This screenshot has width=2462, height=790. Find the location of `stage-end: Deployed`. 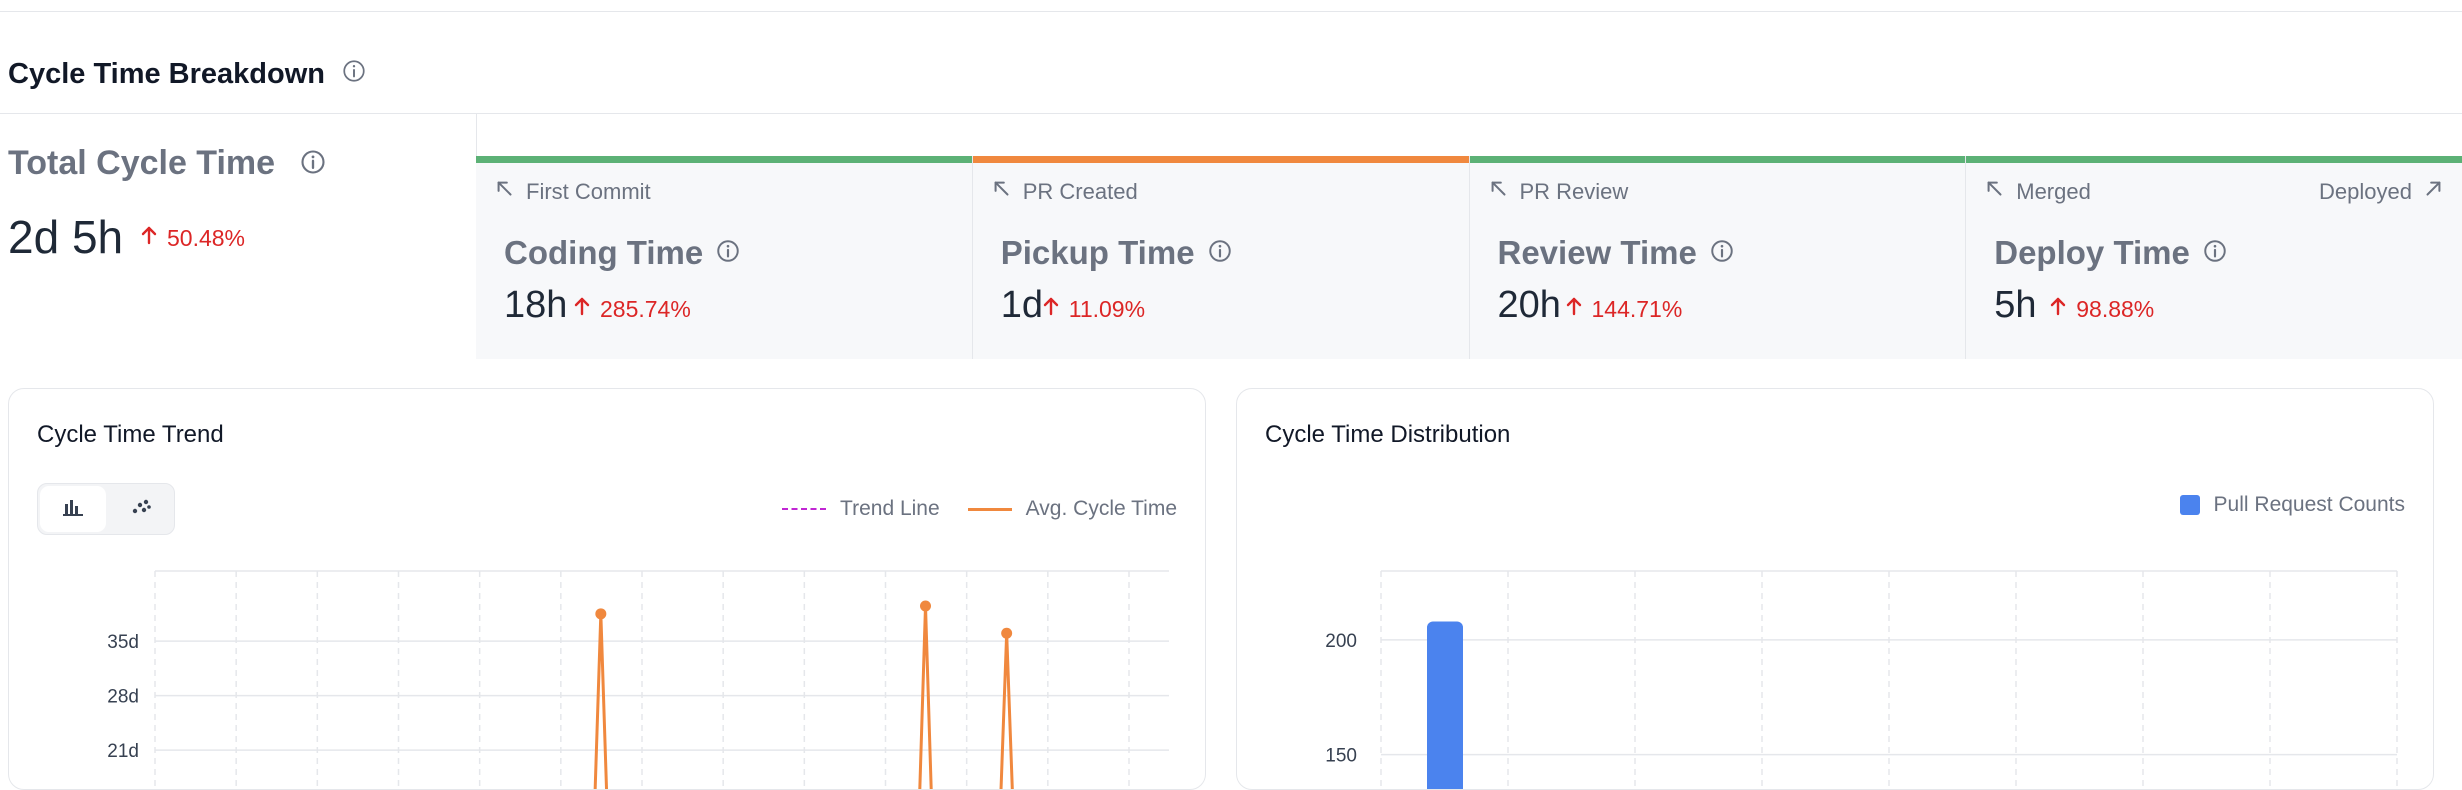

stage-end: Deployed is located at coordinates (2381, 192).